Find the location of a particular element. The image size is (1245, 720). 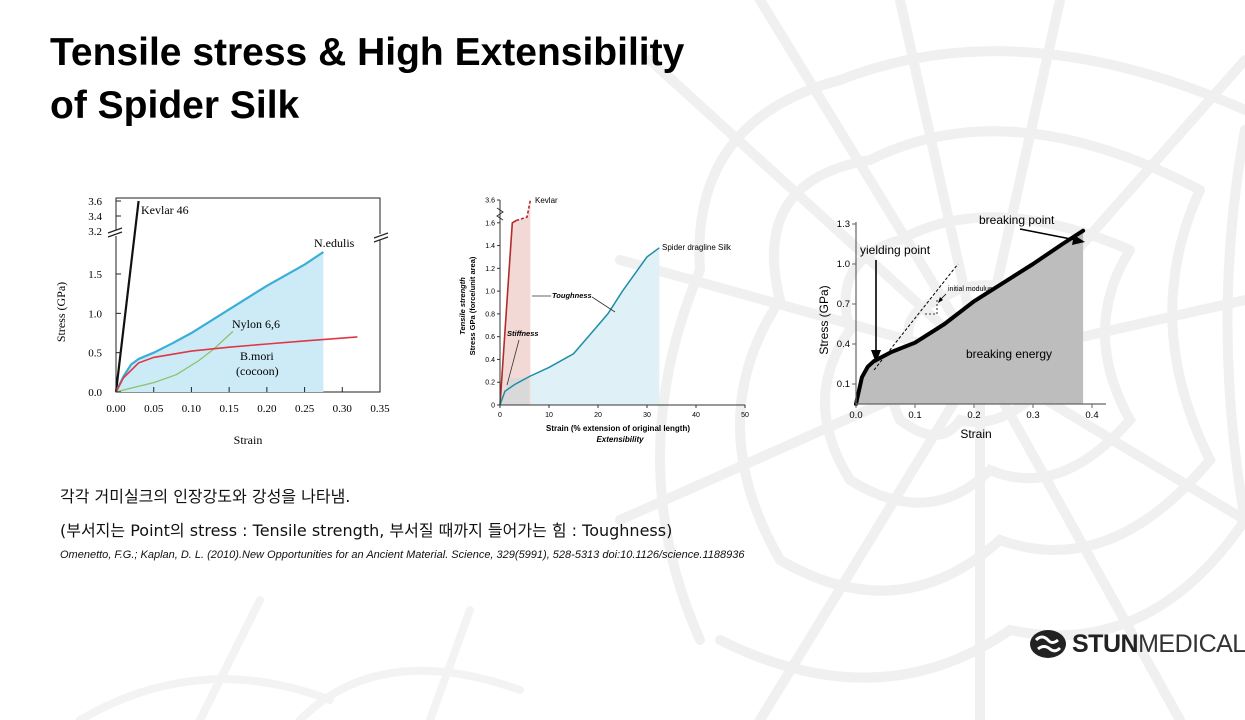

label-kevlar-46: Kevlar 46 is located at coordinates (165, 210).